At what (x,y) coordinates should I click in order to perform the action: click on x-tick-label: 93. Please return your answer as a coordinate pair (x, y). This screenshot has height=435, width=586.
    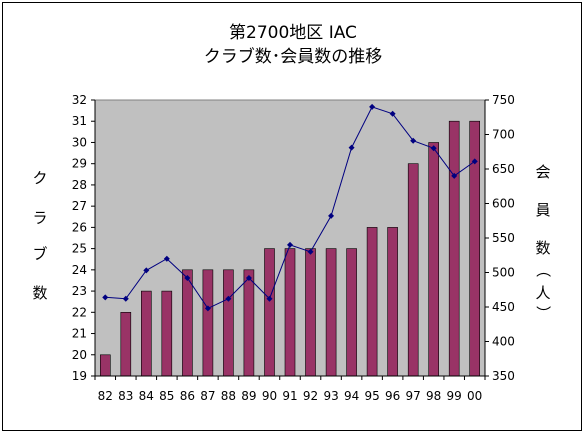
    Looking at the image, I should click on (330, 396).